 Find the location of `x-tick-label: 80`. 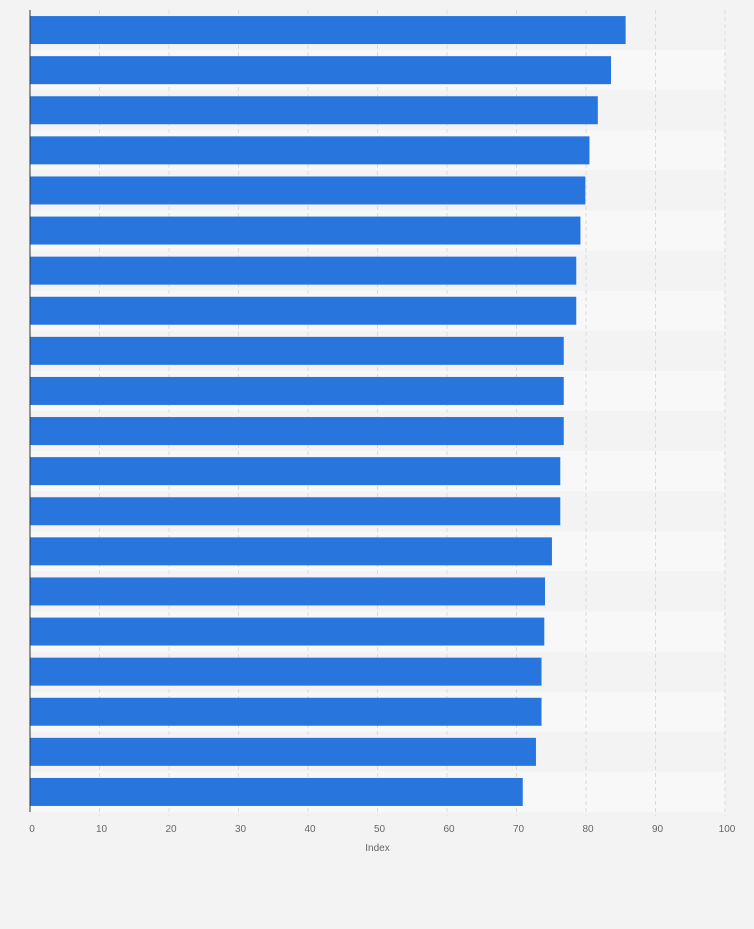

x-tick-label: 80 is located at coordinates (588, 829).